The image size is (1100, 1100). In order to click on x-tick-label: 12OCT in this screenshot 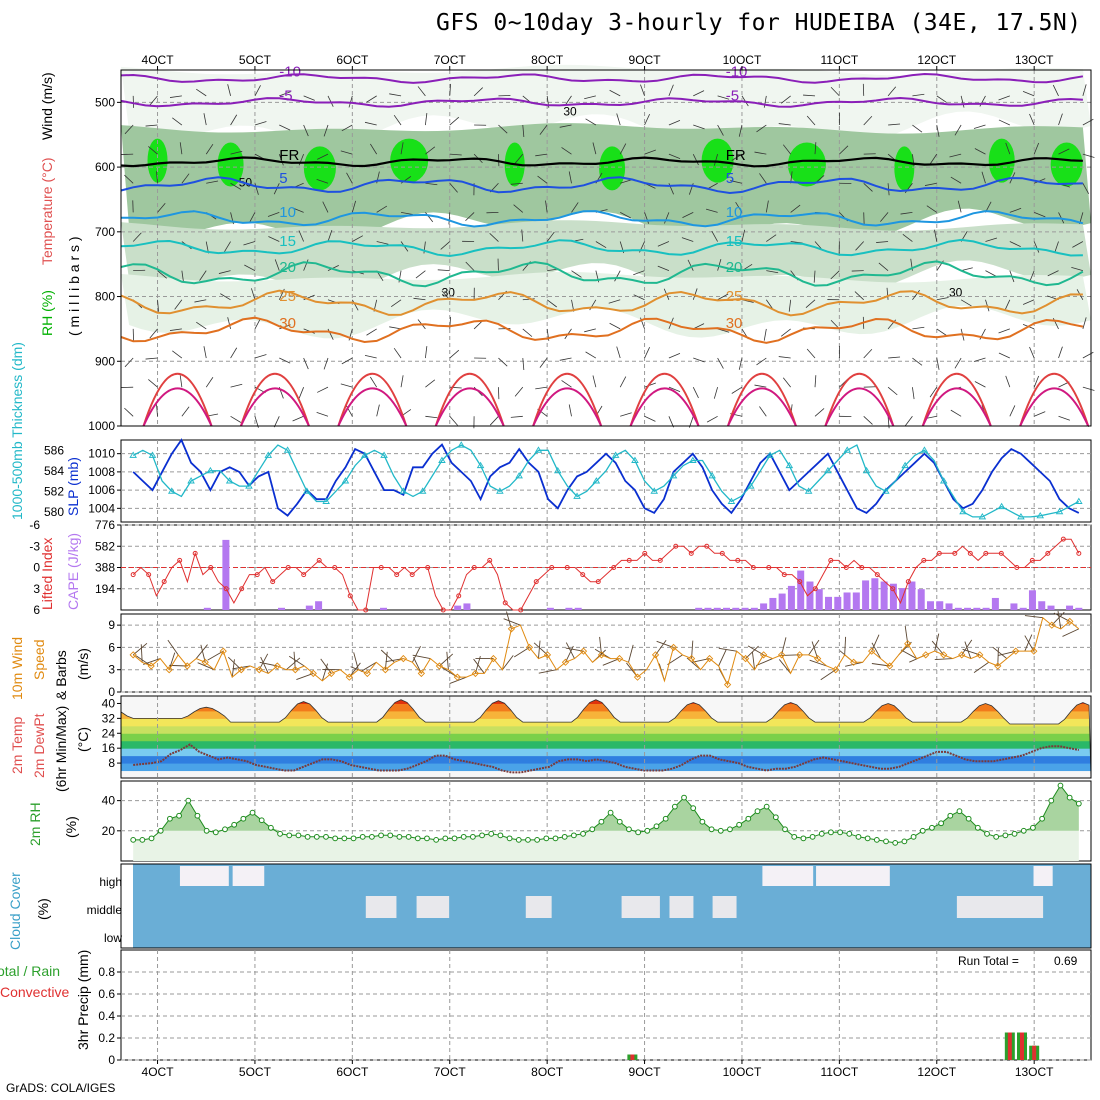, I will do `click(936, 1072)`.